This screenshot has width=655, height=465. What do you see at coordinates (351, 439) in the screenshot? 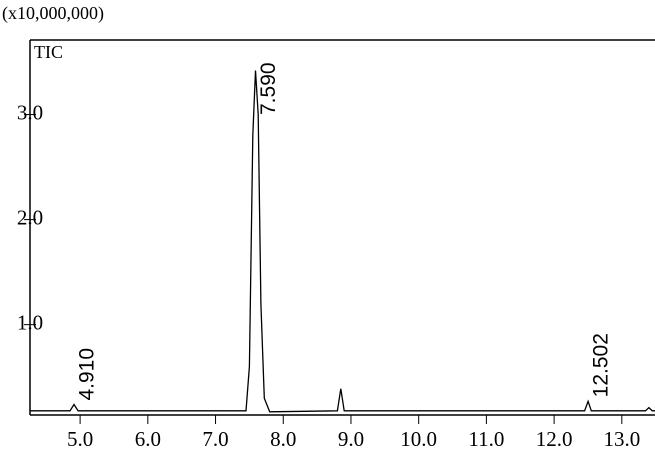
I see `x-tick-label: 9.0` at bounding box center [351, 439].